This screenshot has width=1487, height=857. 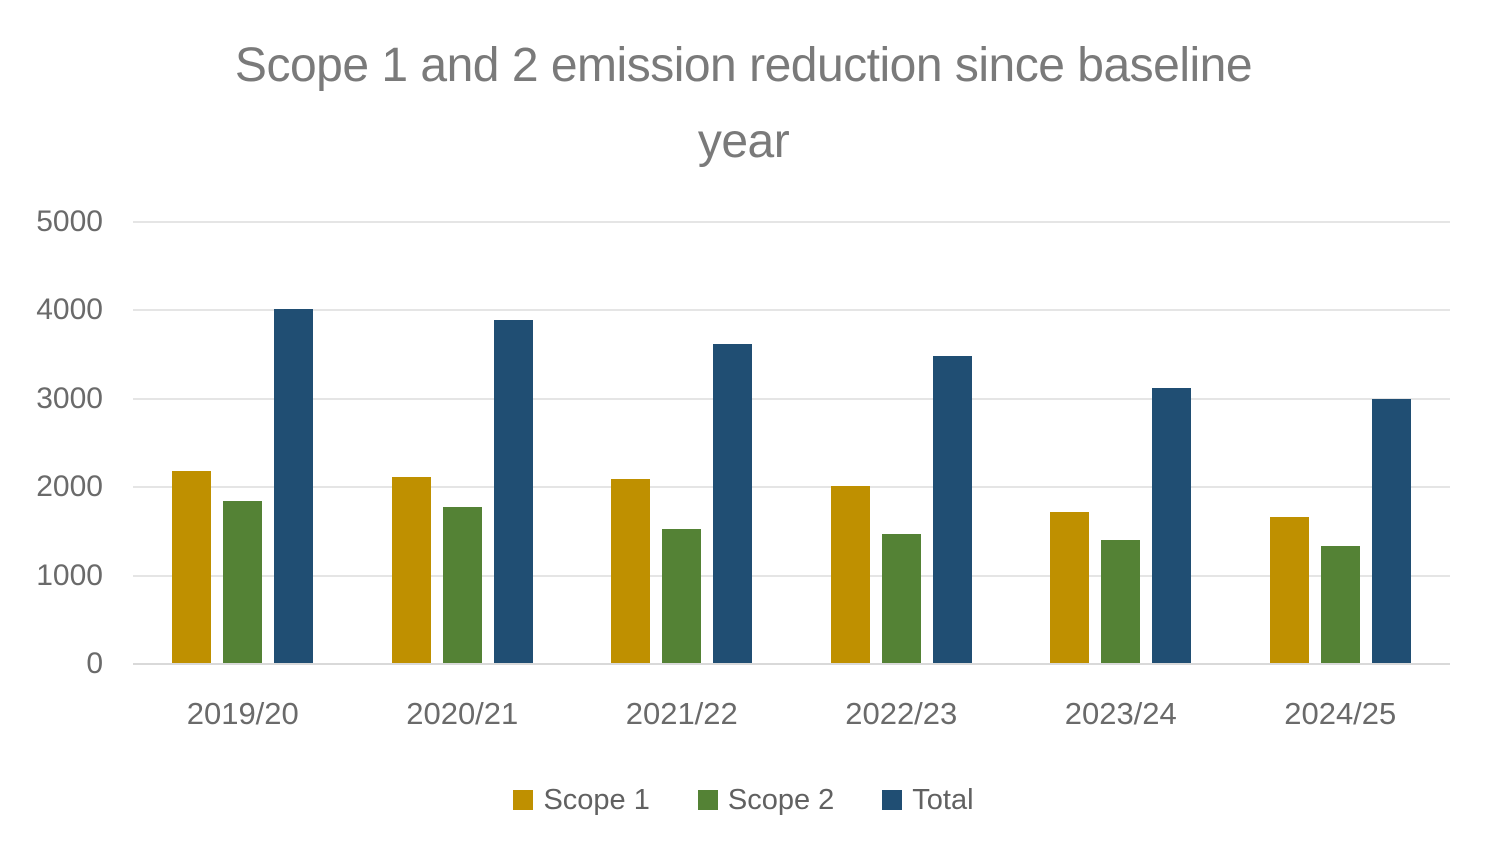 I want to click on x-axis-baseline, so click(x=791, y=664).